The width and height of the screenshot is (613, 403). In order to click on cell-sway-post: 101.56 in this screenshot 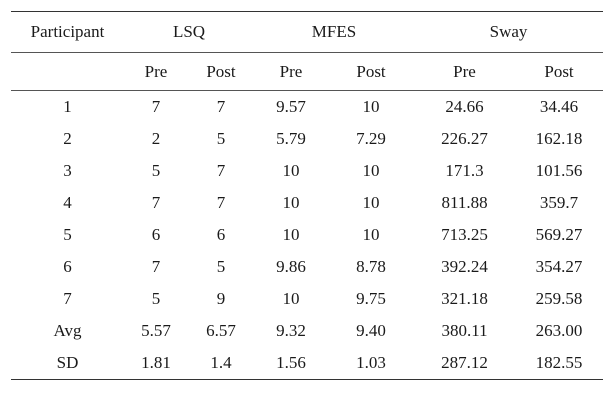, I will do `click(559, 170)`.